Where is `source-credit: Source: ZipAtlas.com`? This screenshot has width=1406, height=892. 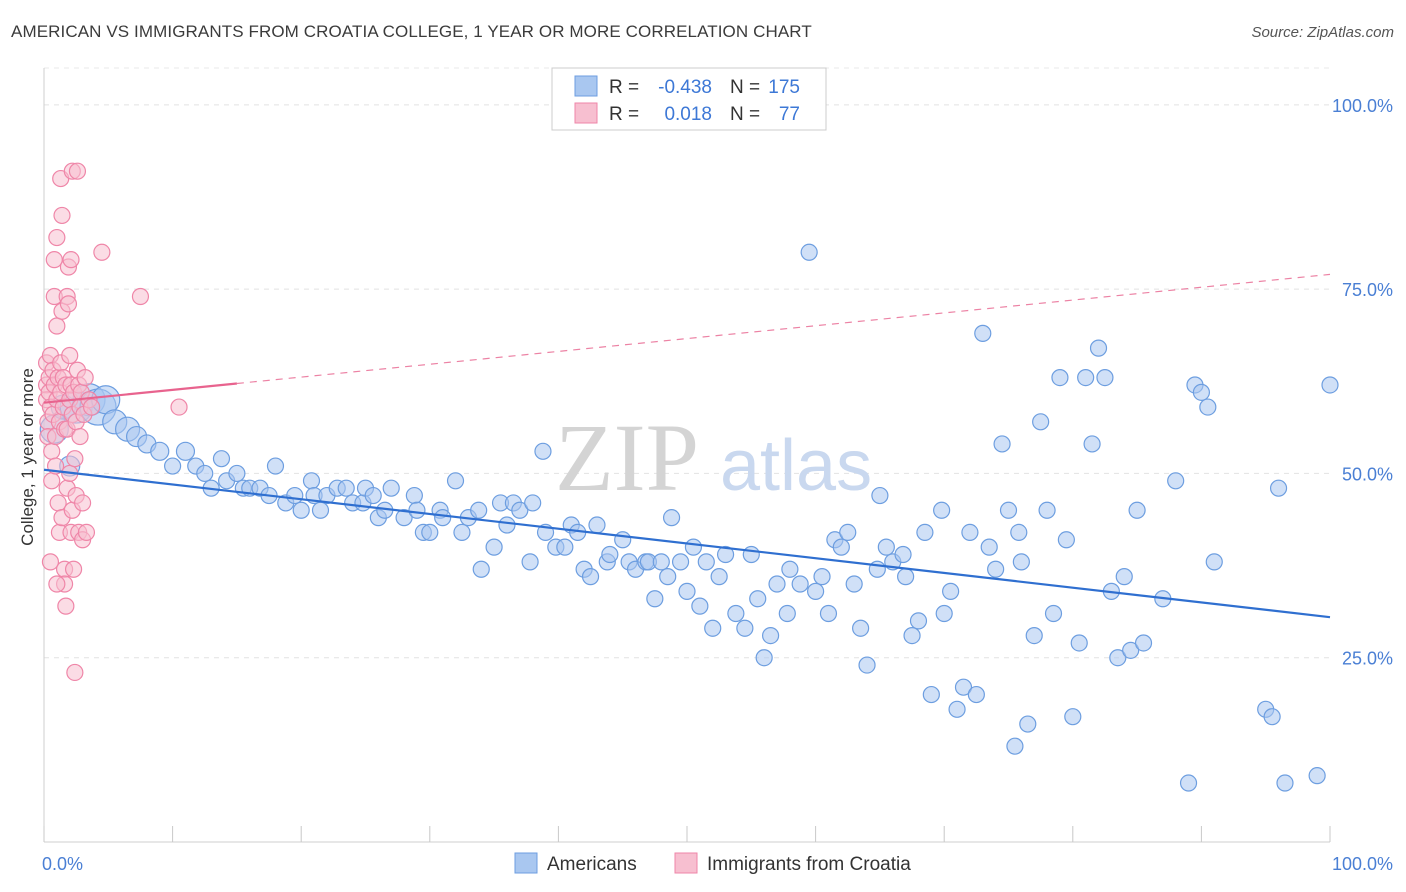 source-credit: Source: ZipAtlas.com is located at coordinates (1322, 32).